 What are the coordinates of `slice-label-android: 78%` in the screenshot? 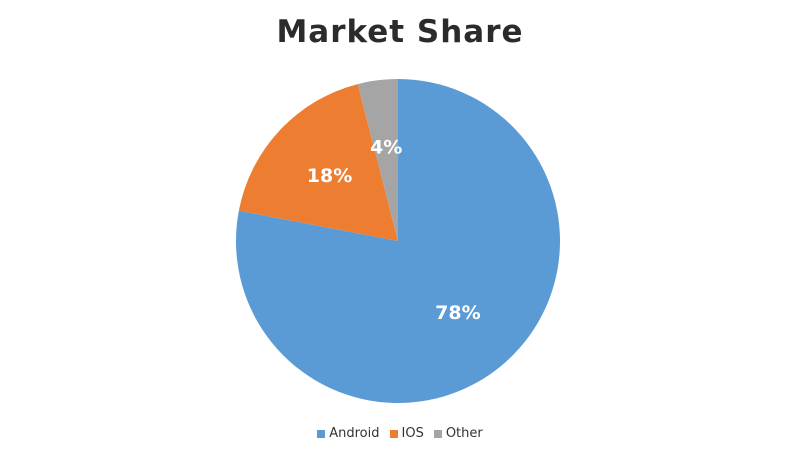 It's located at (457, 313).